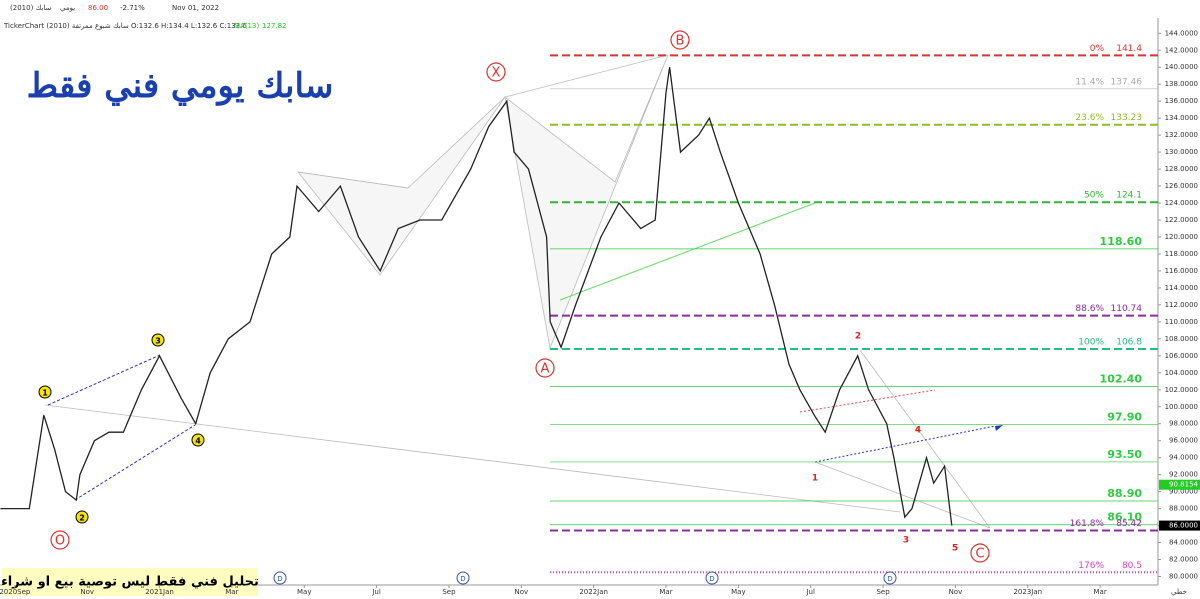  Describe the element at coordinates (67, 8) in the screenshot. I see `header-period: يومي` at that location.